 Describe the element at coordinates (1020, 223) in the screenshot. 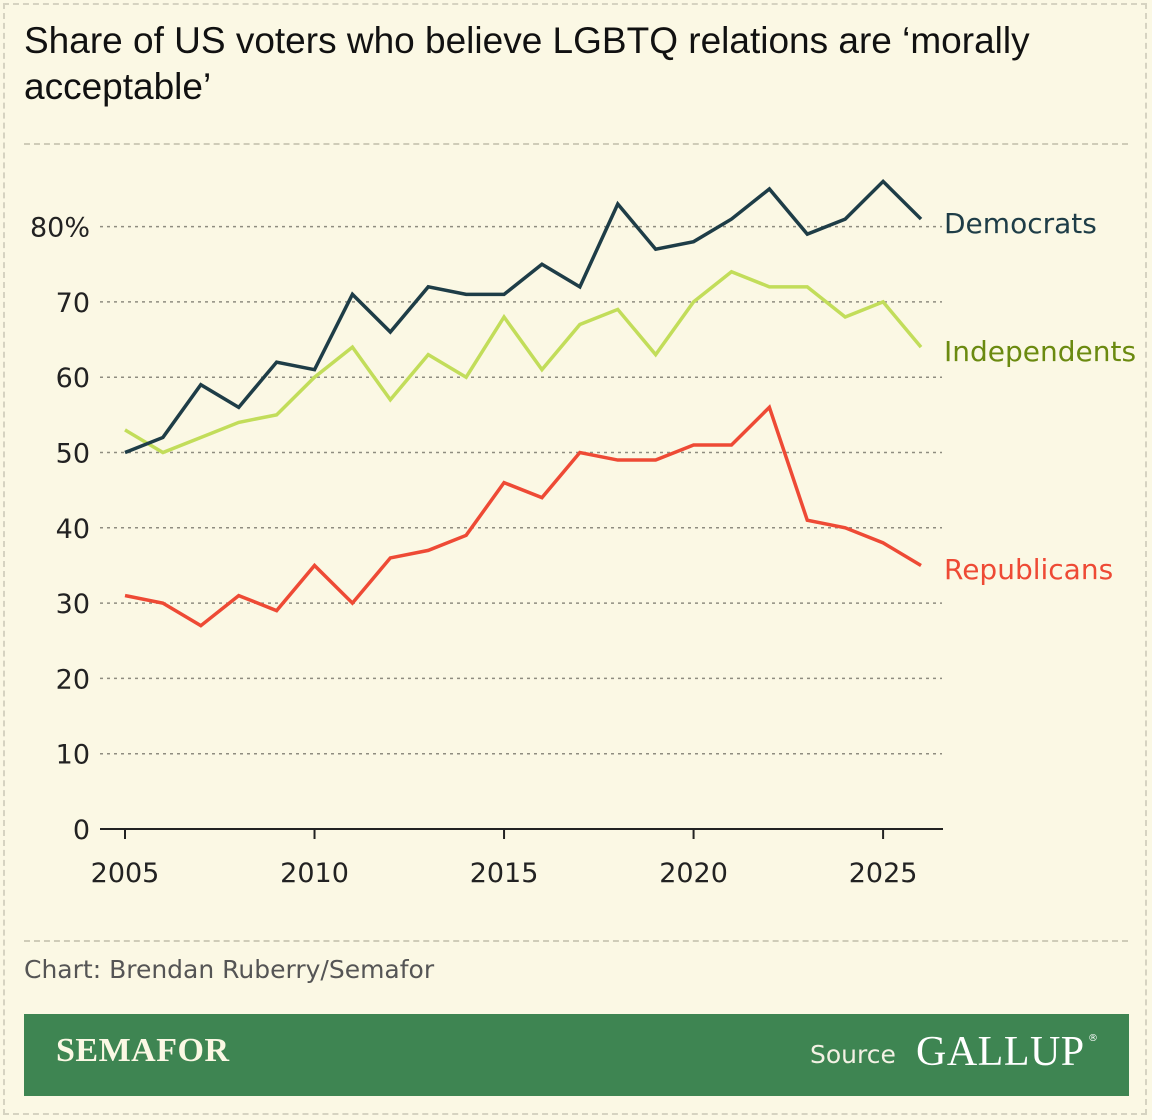

I see `series-label-democrats: Democrats` at that location.